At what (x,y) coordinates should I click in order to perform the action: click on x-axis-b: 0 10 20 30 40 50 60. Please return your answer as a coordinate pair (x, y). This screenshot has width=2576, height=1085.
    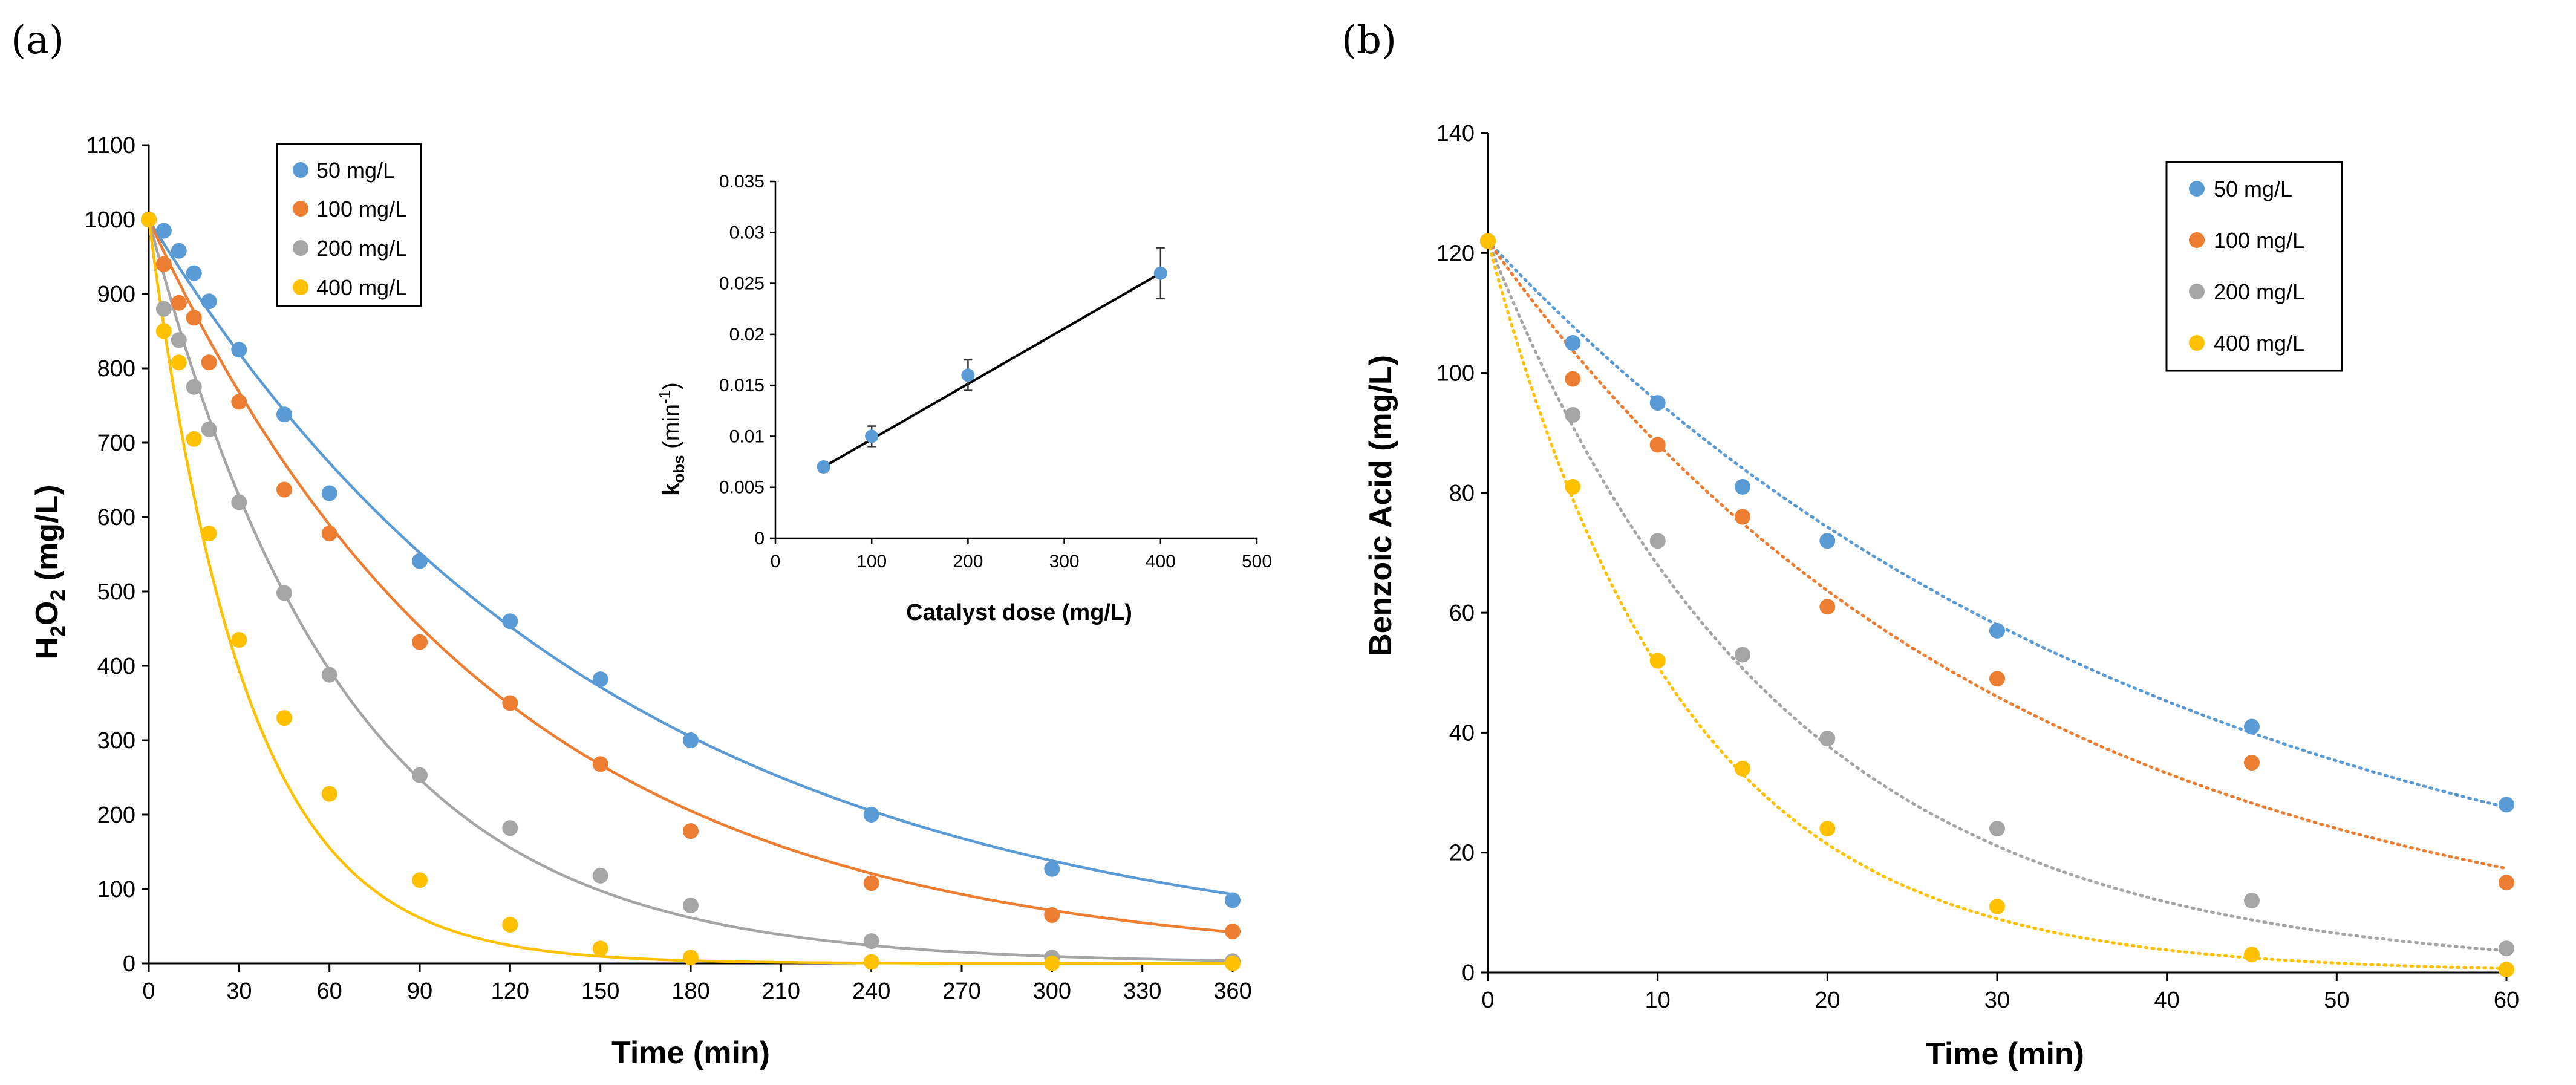
    Looking at the image, I should click on (2000, 992).